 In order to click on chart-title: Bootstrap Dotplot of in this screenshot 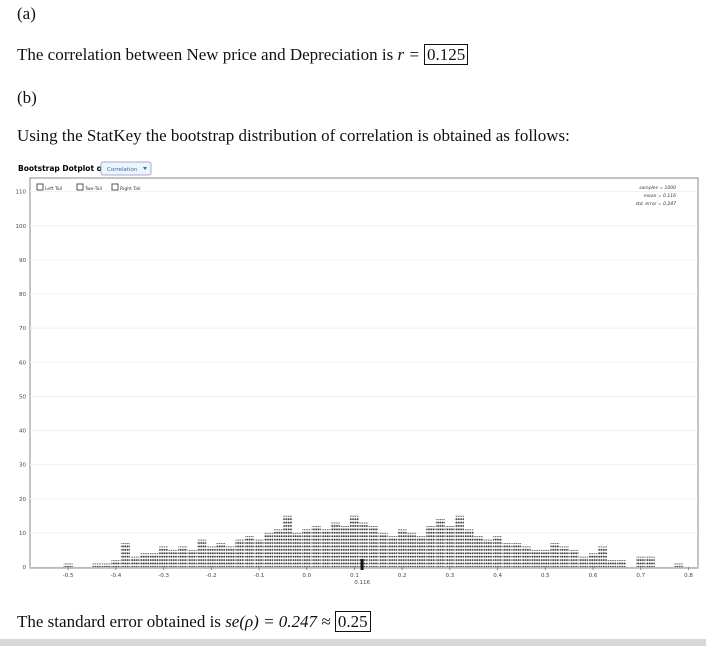, I will do `click(62, 168)`.